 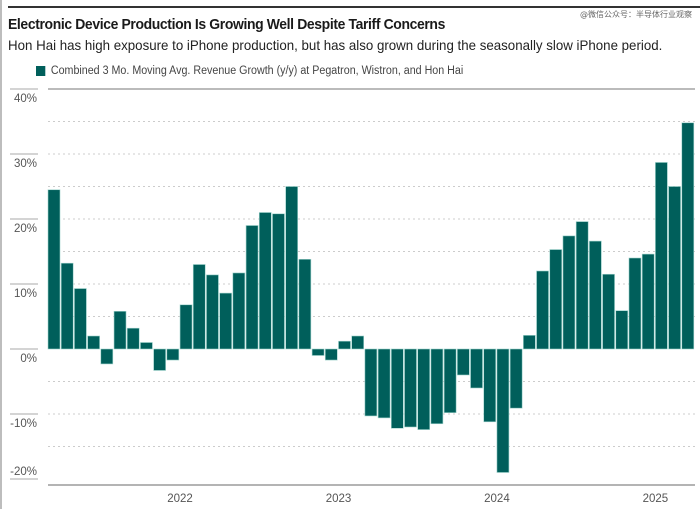 What do you see at coordinates (23, 424) in the screenshot?
I see `y-tick-label: -10%` at bounding box center [23, 424].